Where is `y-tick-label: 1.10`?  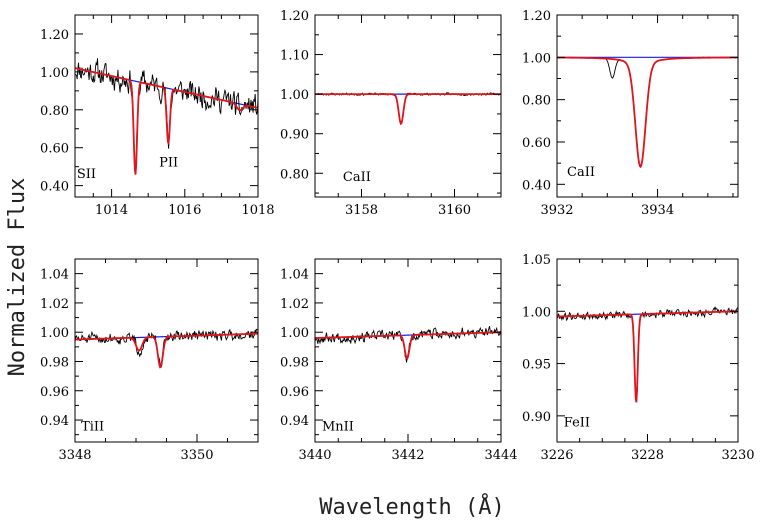 y-tick-label: 1.10 is located at coordinates (294, 56).